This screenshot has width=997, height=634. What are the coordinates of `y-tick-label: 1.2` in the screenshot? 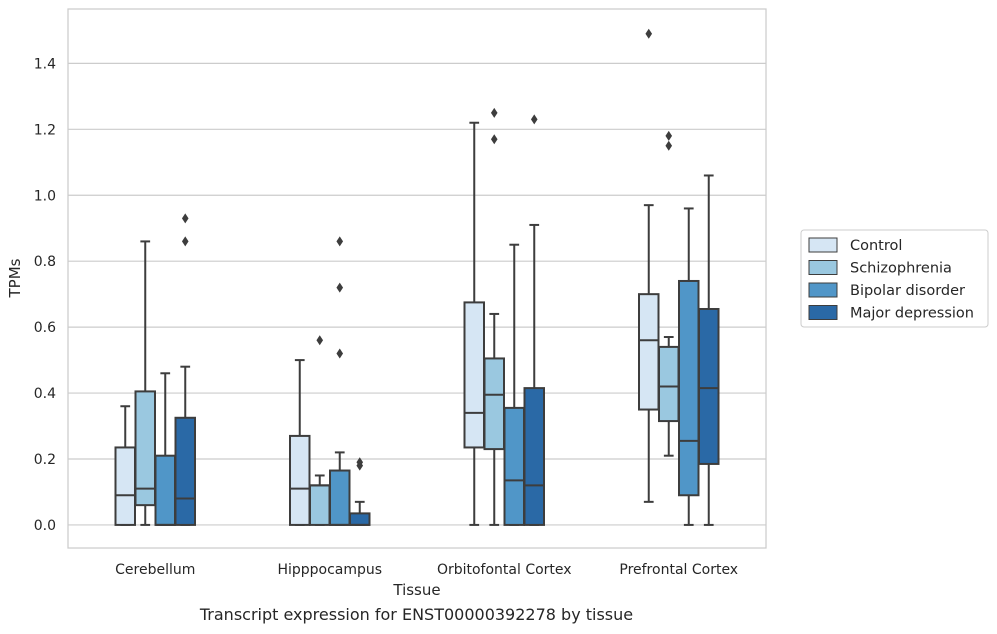 It's located at (45, 130).